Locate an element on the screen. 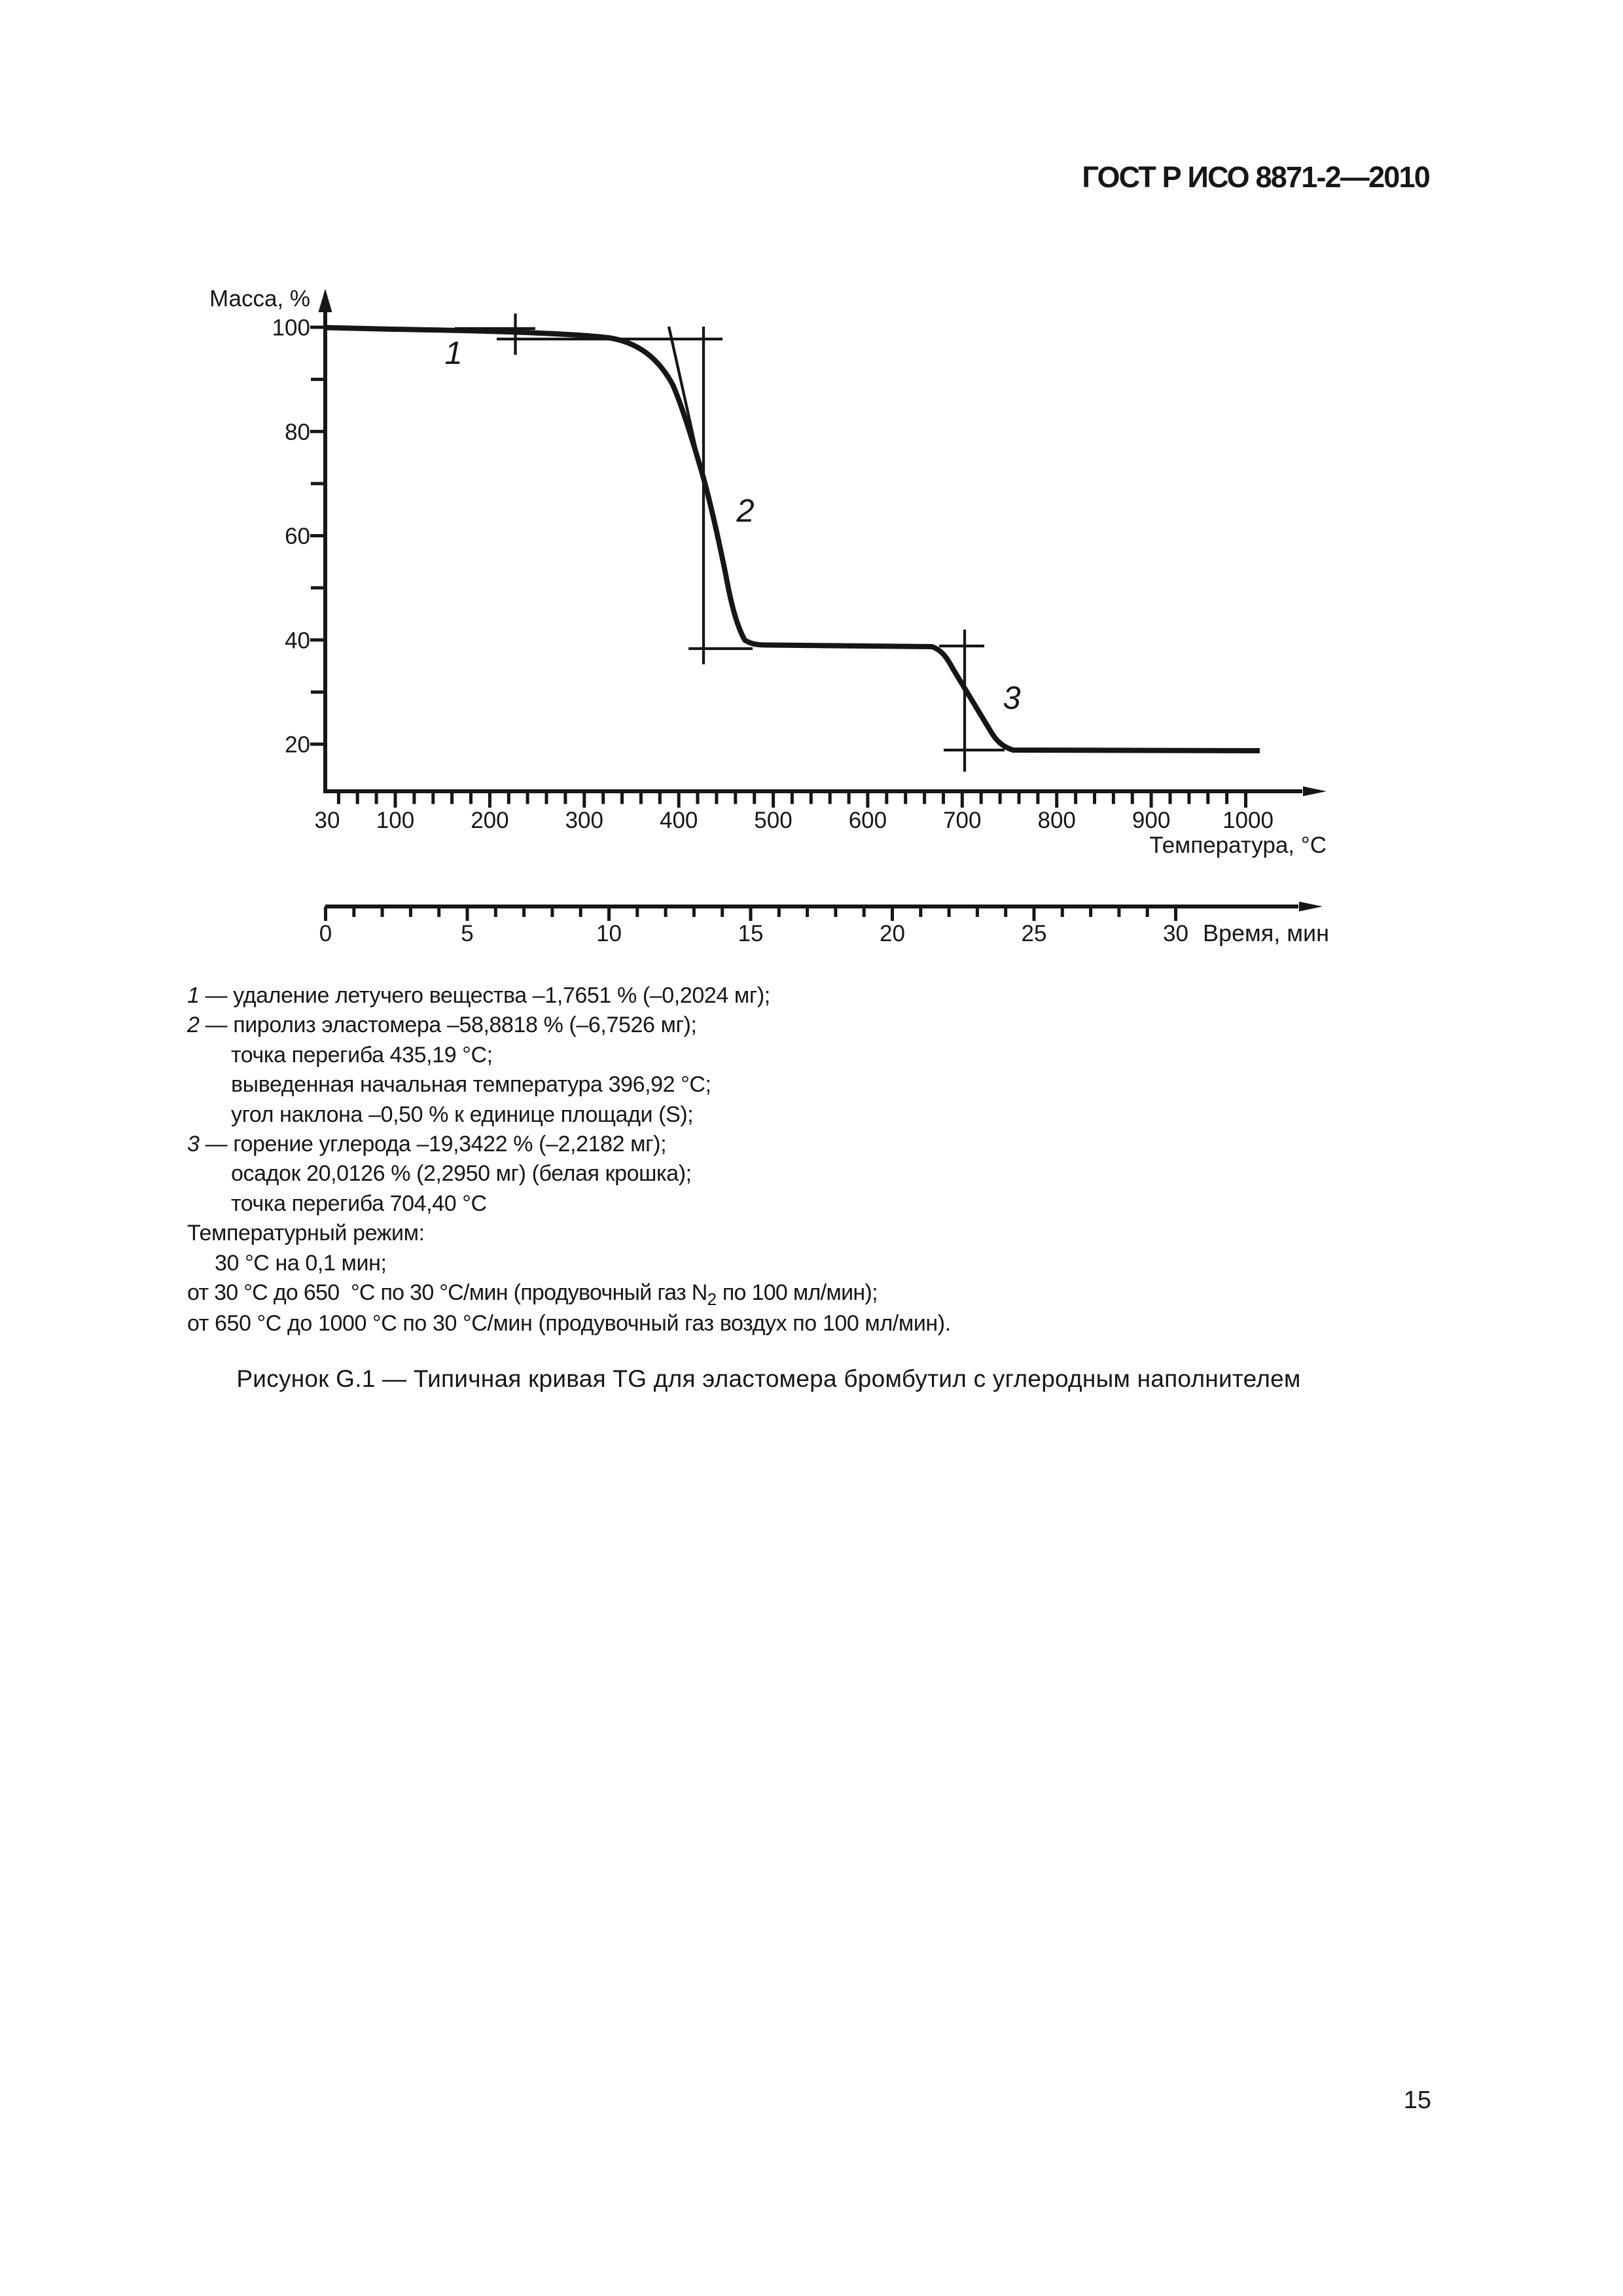 The width and height of the screenshot is (1623, 2296). svg-text: 700 is located at coordinates (962, 820).